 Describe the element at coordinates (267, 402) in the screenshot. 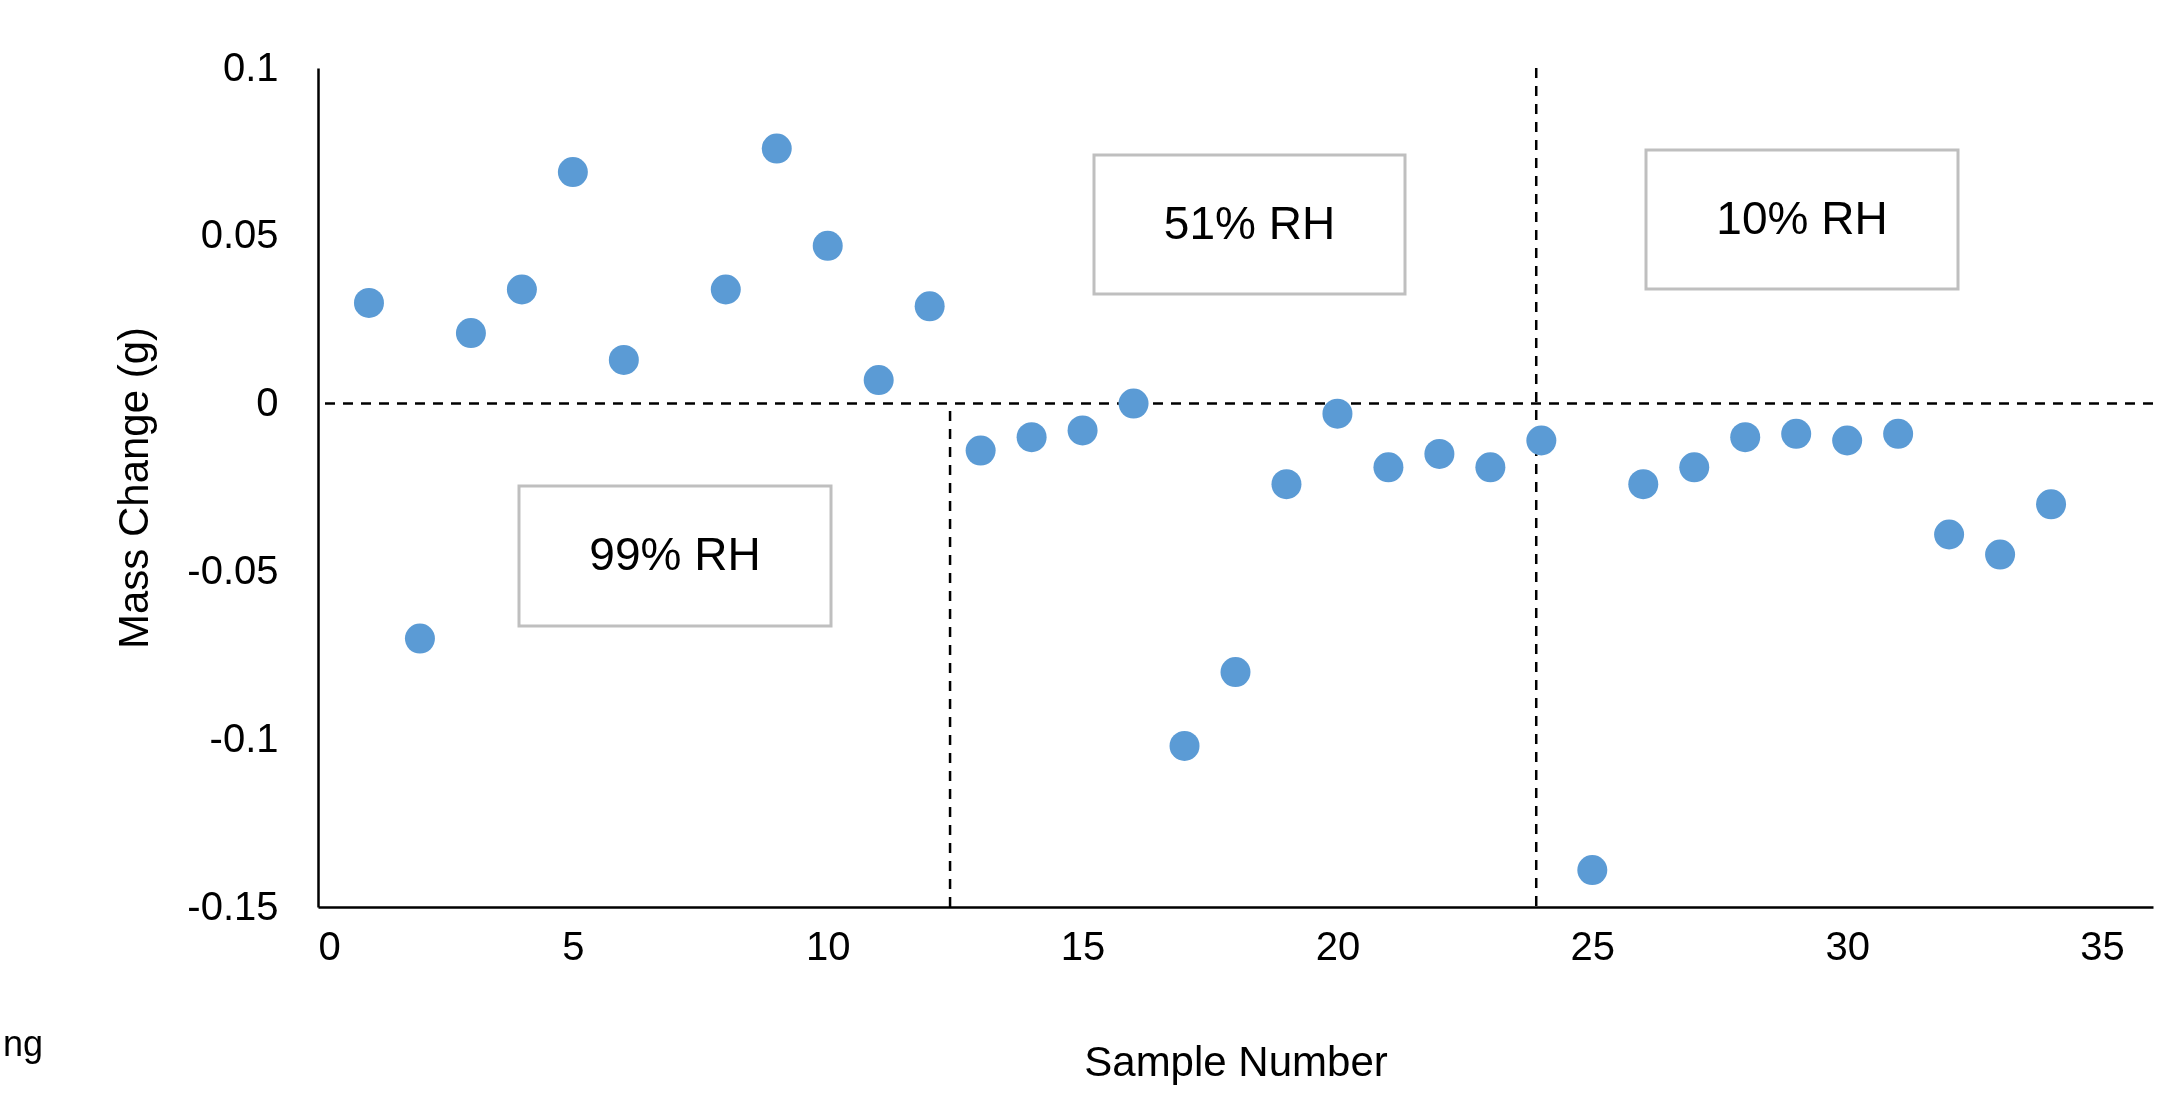

I see `y-tick-label: 0` at that location.